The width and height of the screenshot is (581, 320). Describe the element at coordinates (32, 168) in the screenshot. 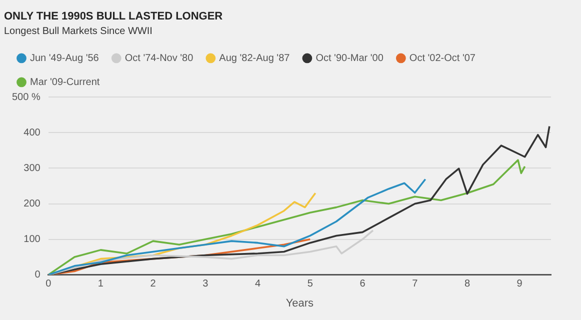

I see `y-tick-label: 300` at that location.